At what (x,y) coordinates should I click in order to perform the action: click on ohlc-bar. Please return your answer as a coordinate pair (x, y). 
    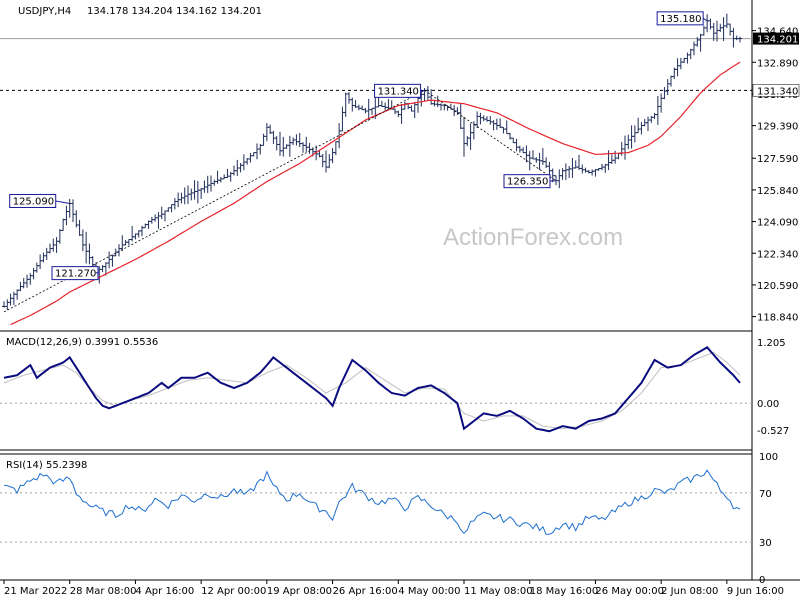
    Looking at the image, I should click on (740, 39).